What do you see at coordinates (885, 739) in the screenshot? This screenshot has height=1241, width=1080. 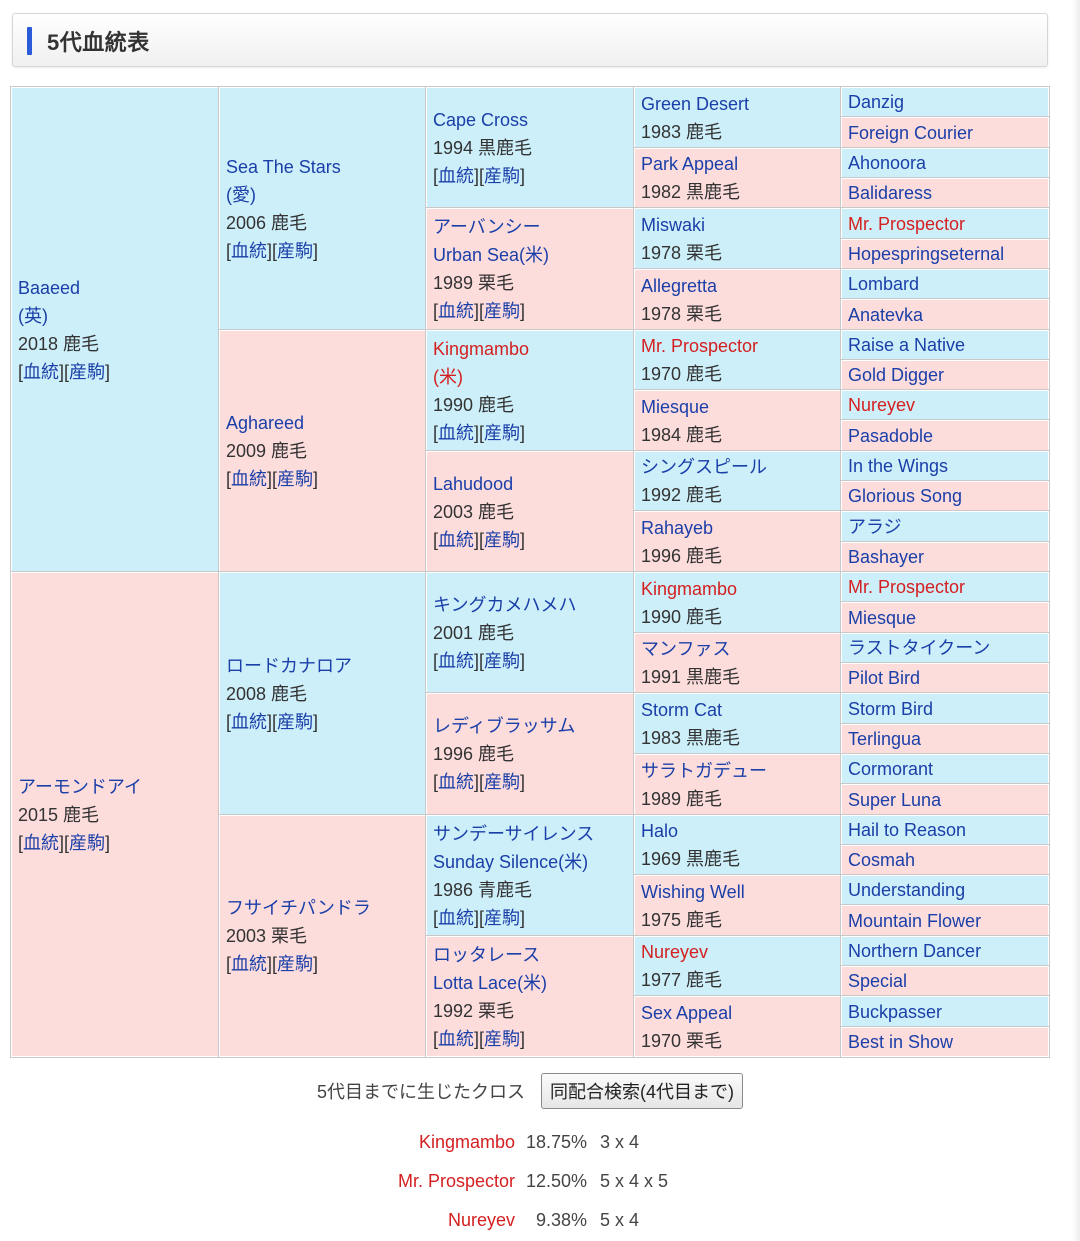 I see `horse-name-link: Terlingua` at bounding box center [885, 739].